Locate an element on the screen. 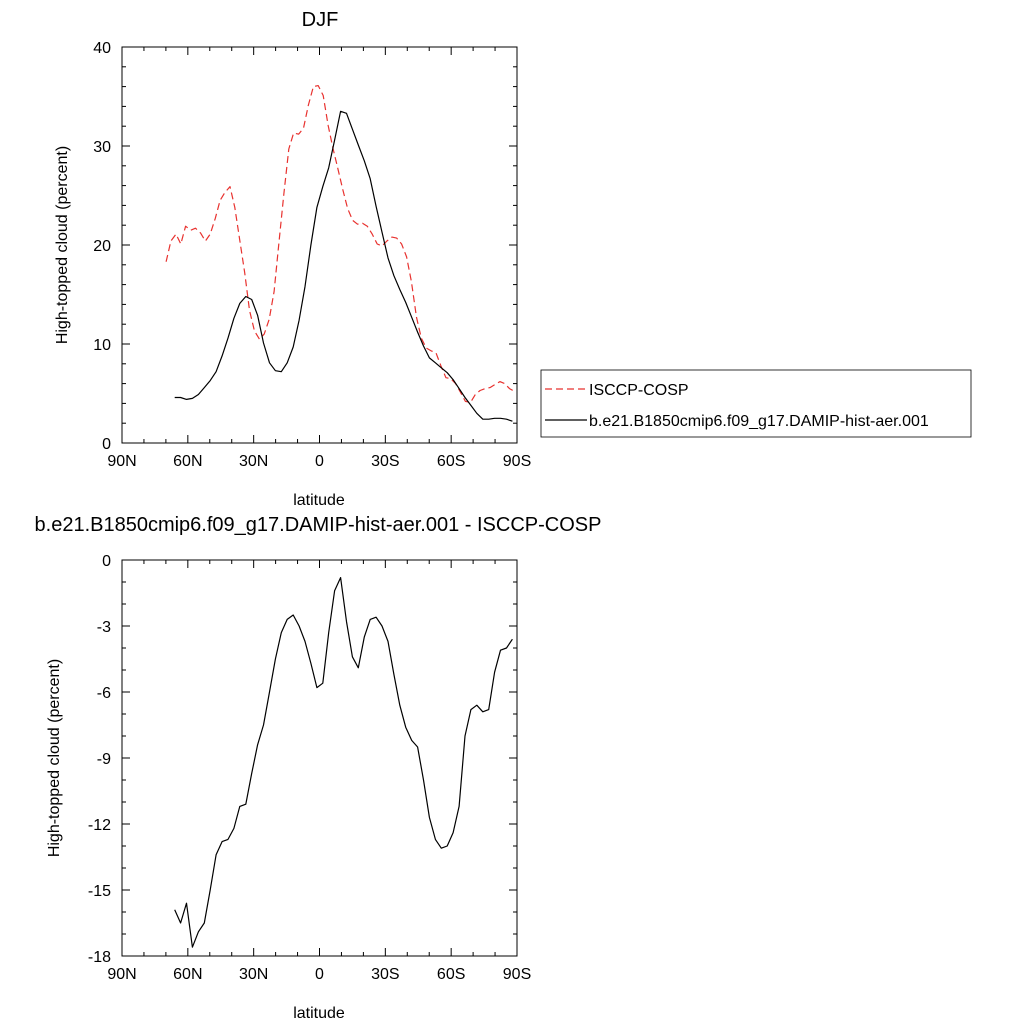 This screenshot has height=1029, width=1024. top-chart-title: DJF is located at coordinates (320, 20).